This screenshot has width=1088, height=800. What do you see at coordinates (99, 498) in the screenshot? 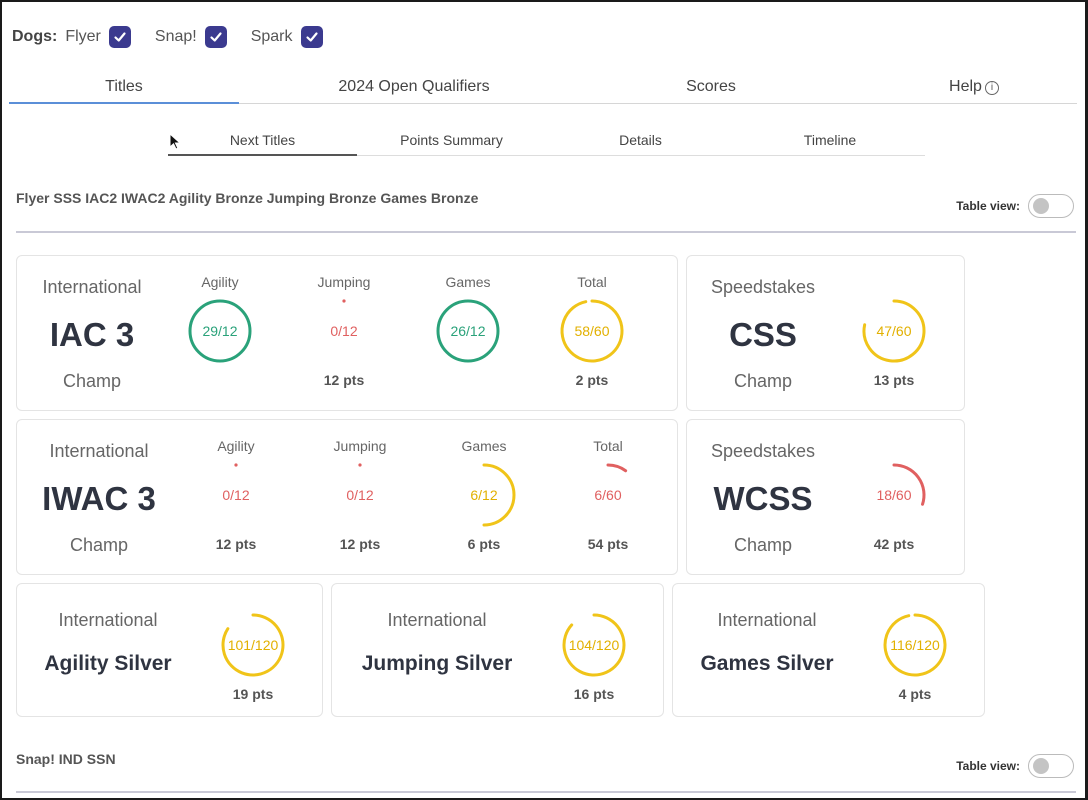
I see `card-title: IWAC 3` at bounding box center [99, 498].